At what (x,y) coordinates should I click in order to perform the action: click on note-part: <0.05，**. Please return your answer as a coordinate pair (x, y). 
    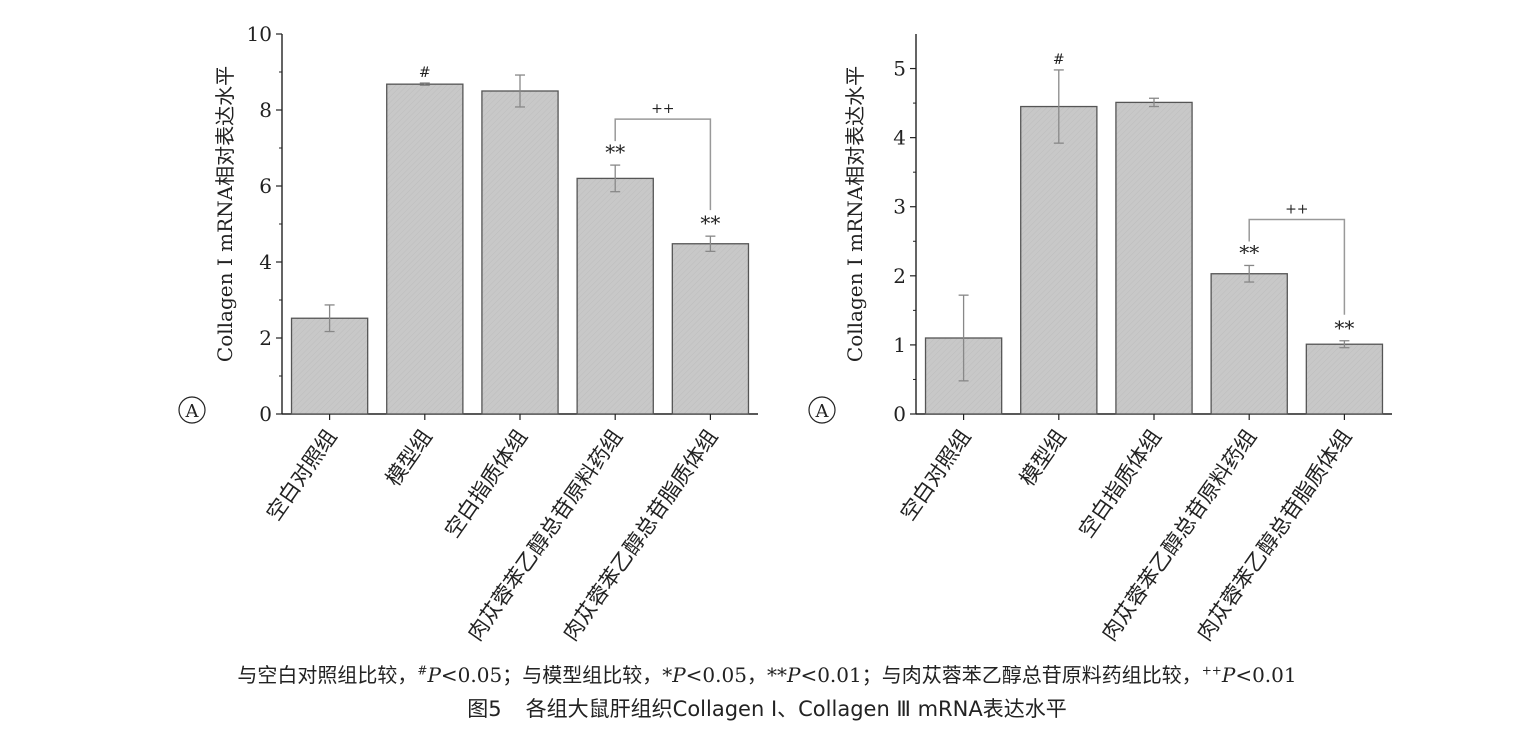
    Looking at the image, I should click on (736, 675).